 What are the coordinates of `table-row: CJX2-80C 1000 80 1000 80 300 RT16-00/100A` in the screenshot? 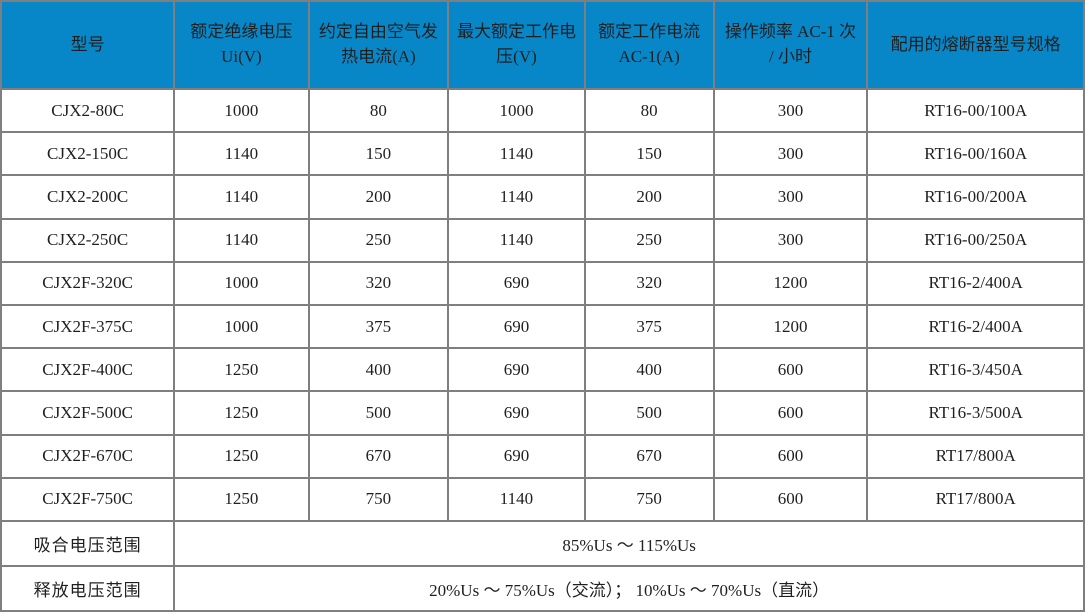 It's located at (542, 110).